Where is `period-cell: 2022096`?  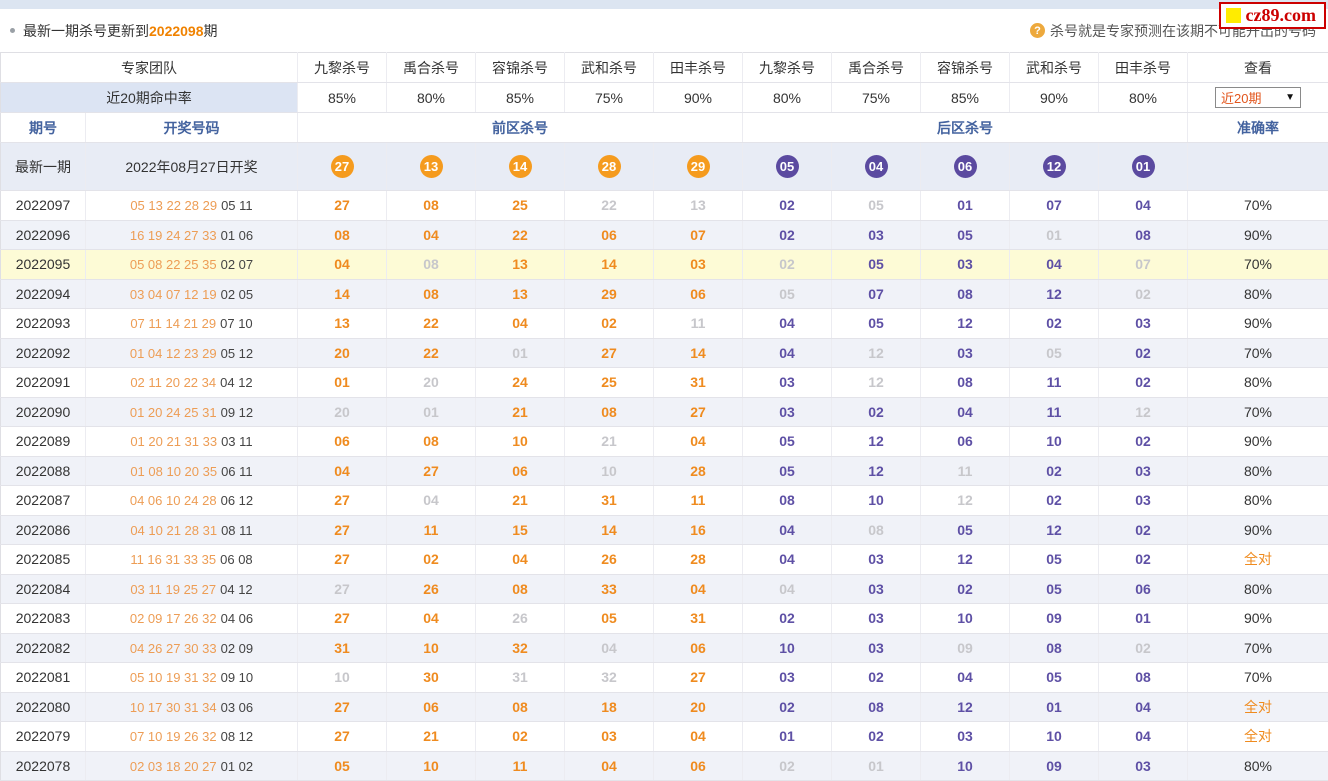
period-cell: 2022096 is located at coordinates (43, 235).